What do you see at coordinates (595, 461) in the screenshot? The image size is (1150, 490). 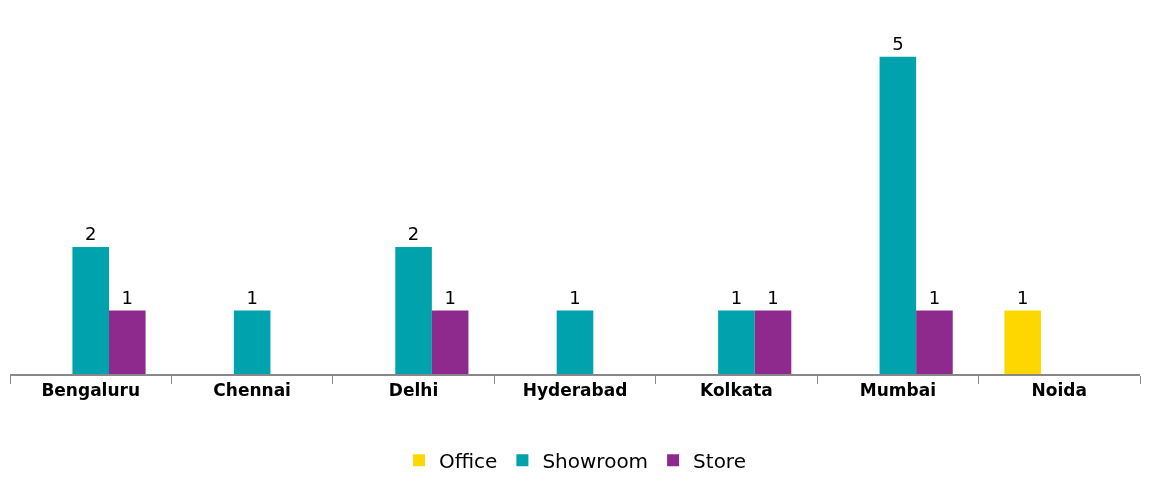 I see `legend-label: Showroom` at bounding box center [595, 461].